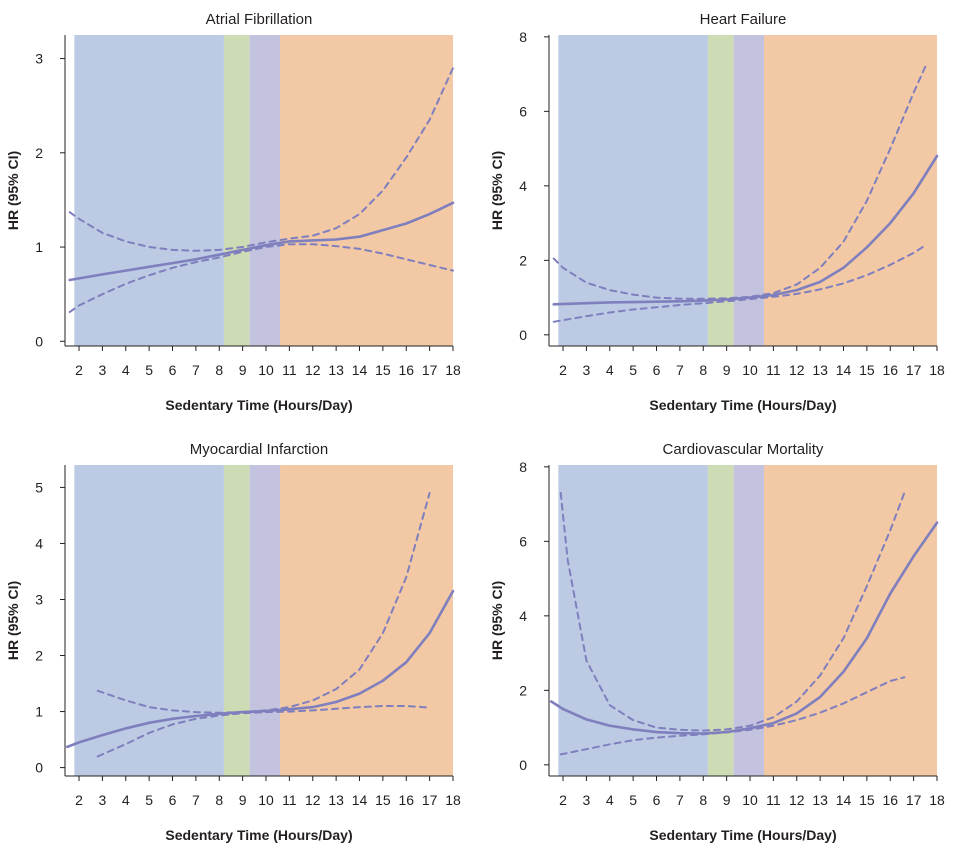 This screenshot has height=856, width=960. Describe the element at coordinates (657, 370) in the screenshot. I see `x-tick-label: 6` at that location.